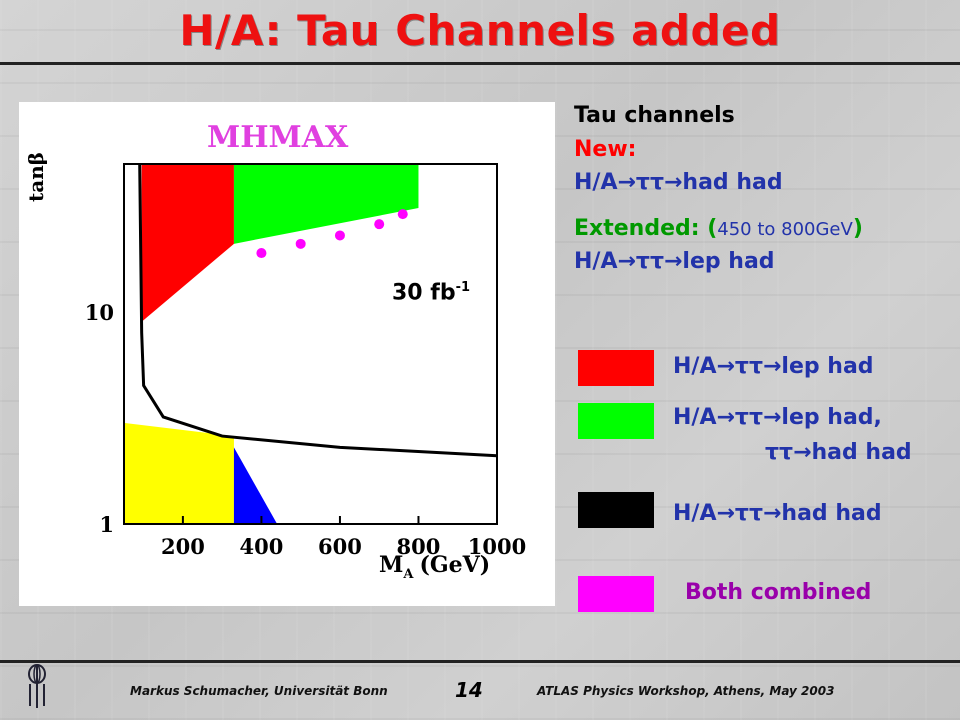 This screenshot has height=720, width=960. Describe the element at coordinates (616, 368) in the screenshot. I see `legend-swatch-red` at that location.